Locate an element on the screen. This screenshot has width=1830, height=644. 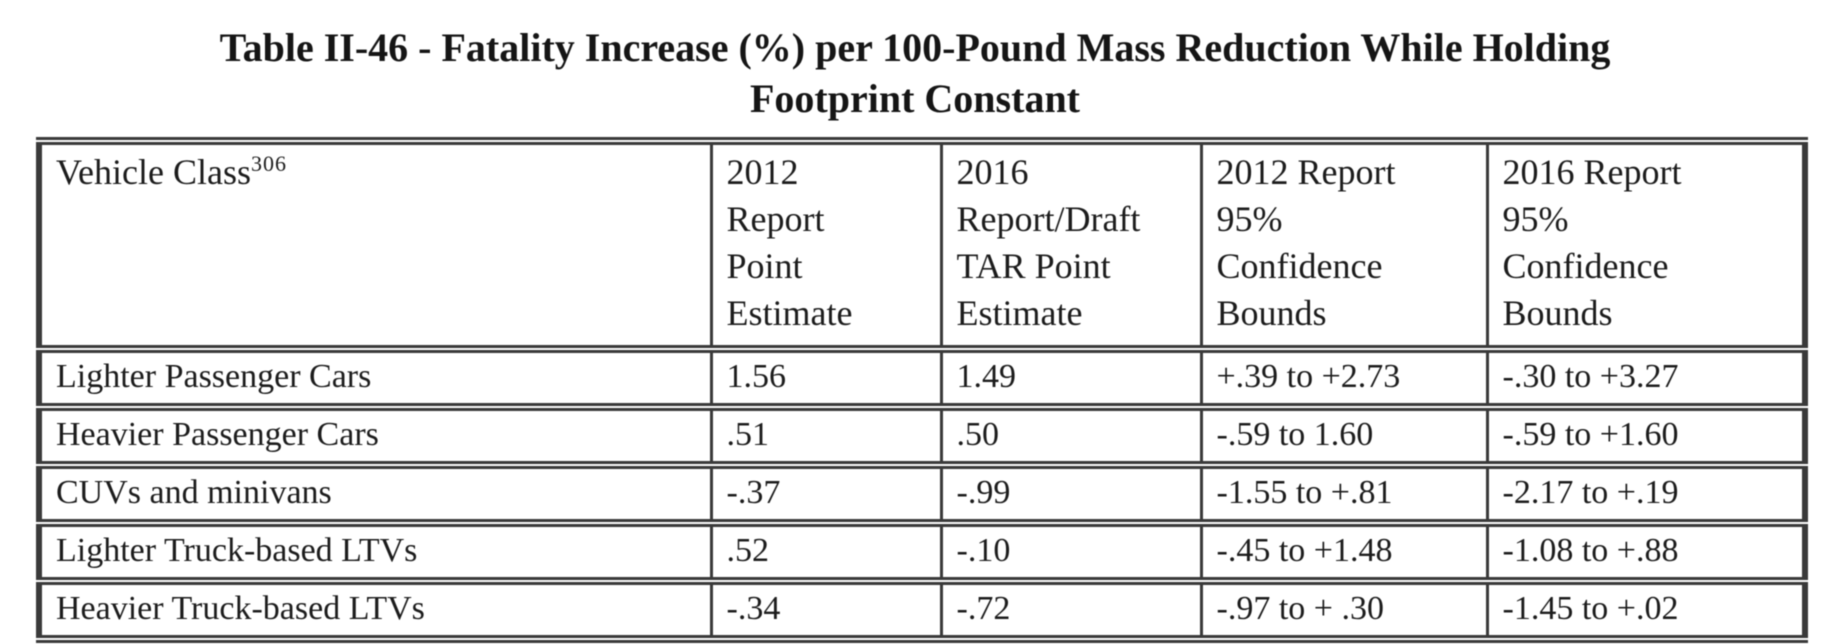
column-header-2016-confidence-bounds: 2016 Report 95% Confidence Bounds is located at coordinates (1646, 245).